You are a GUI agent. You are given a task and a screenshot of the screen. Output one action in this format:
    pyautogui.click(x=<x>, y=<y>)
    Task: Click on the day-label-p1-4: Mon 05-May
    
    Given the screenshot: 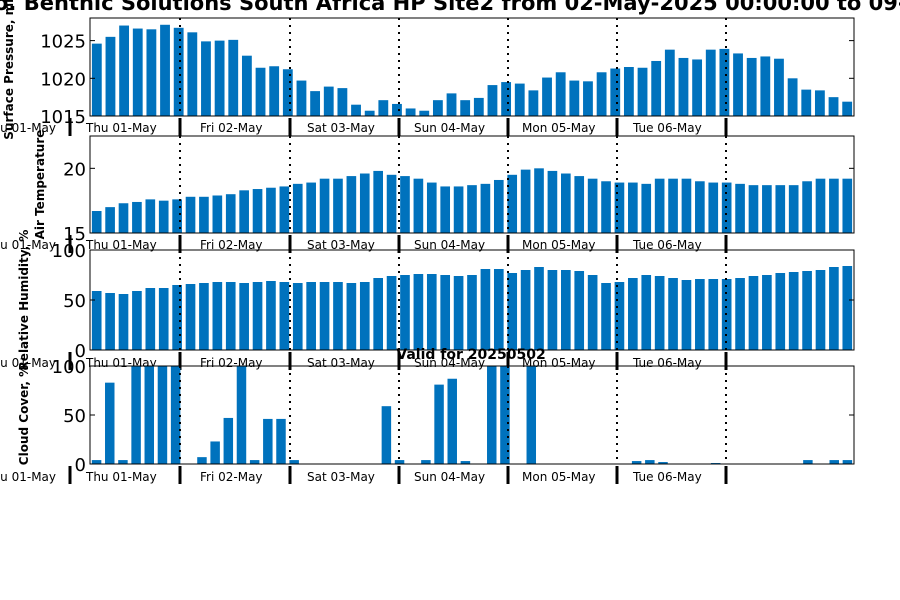 What is the action you would take?
    pyautogui.click(x=559, y=128)
    